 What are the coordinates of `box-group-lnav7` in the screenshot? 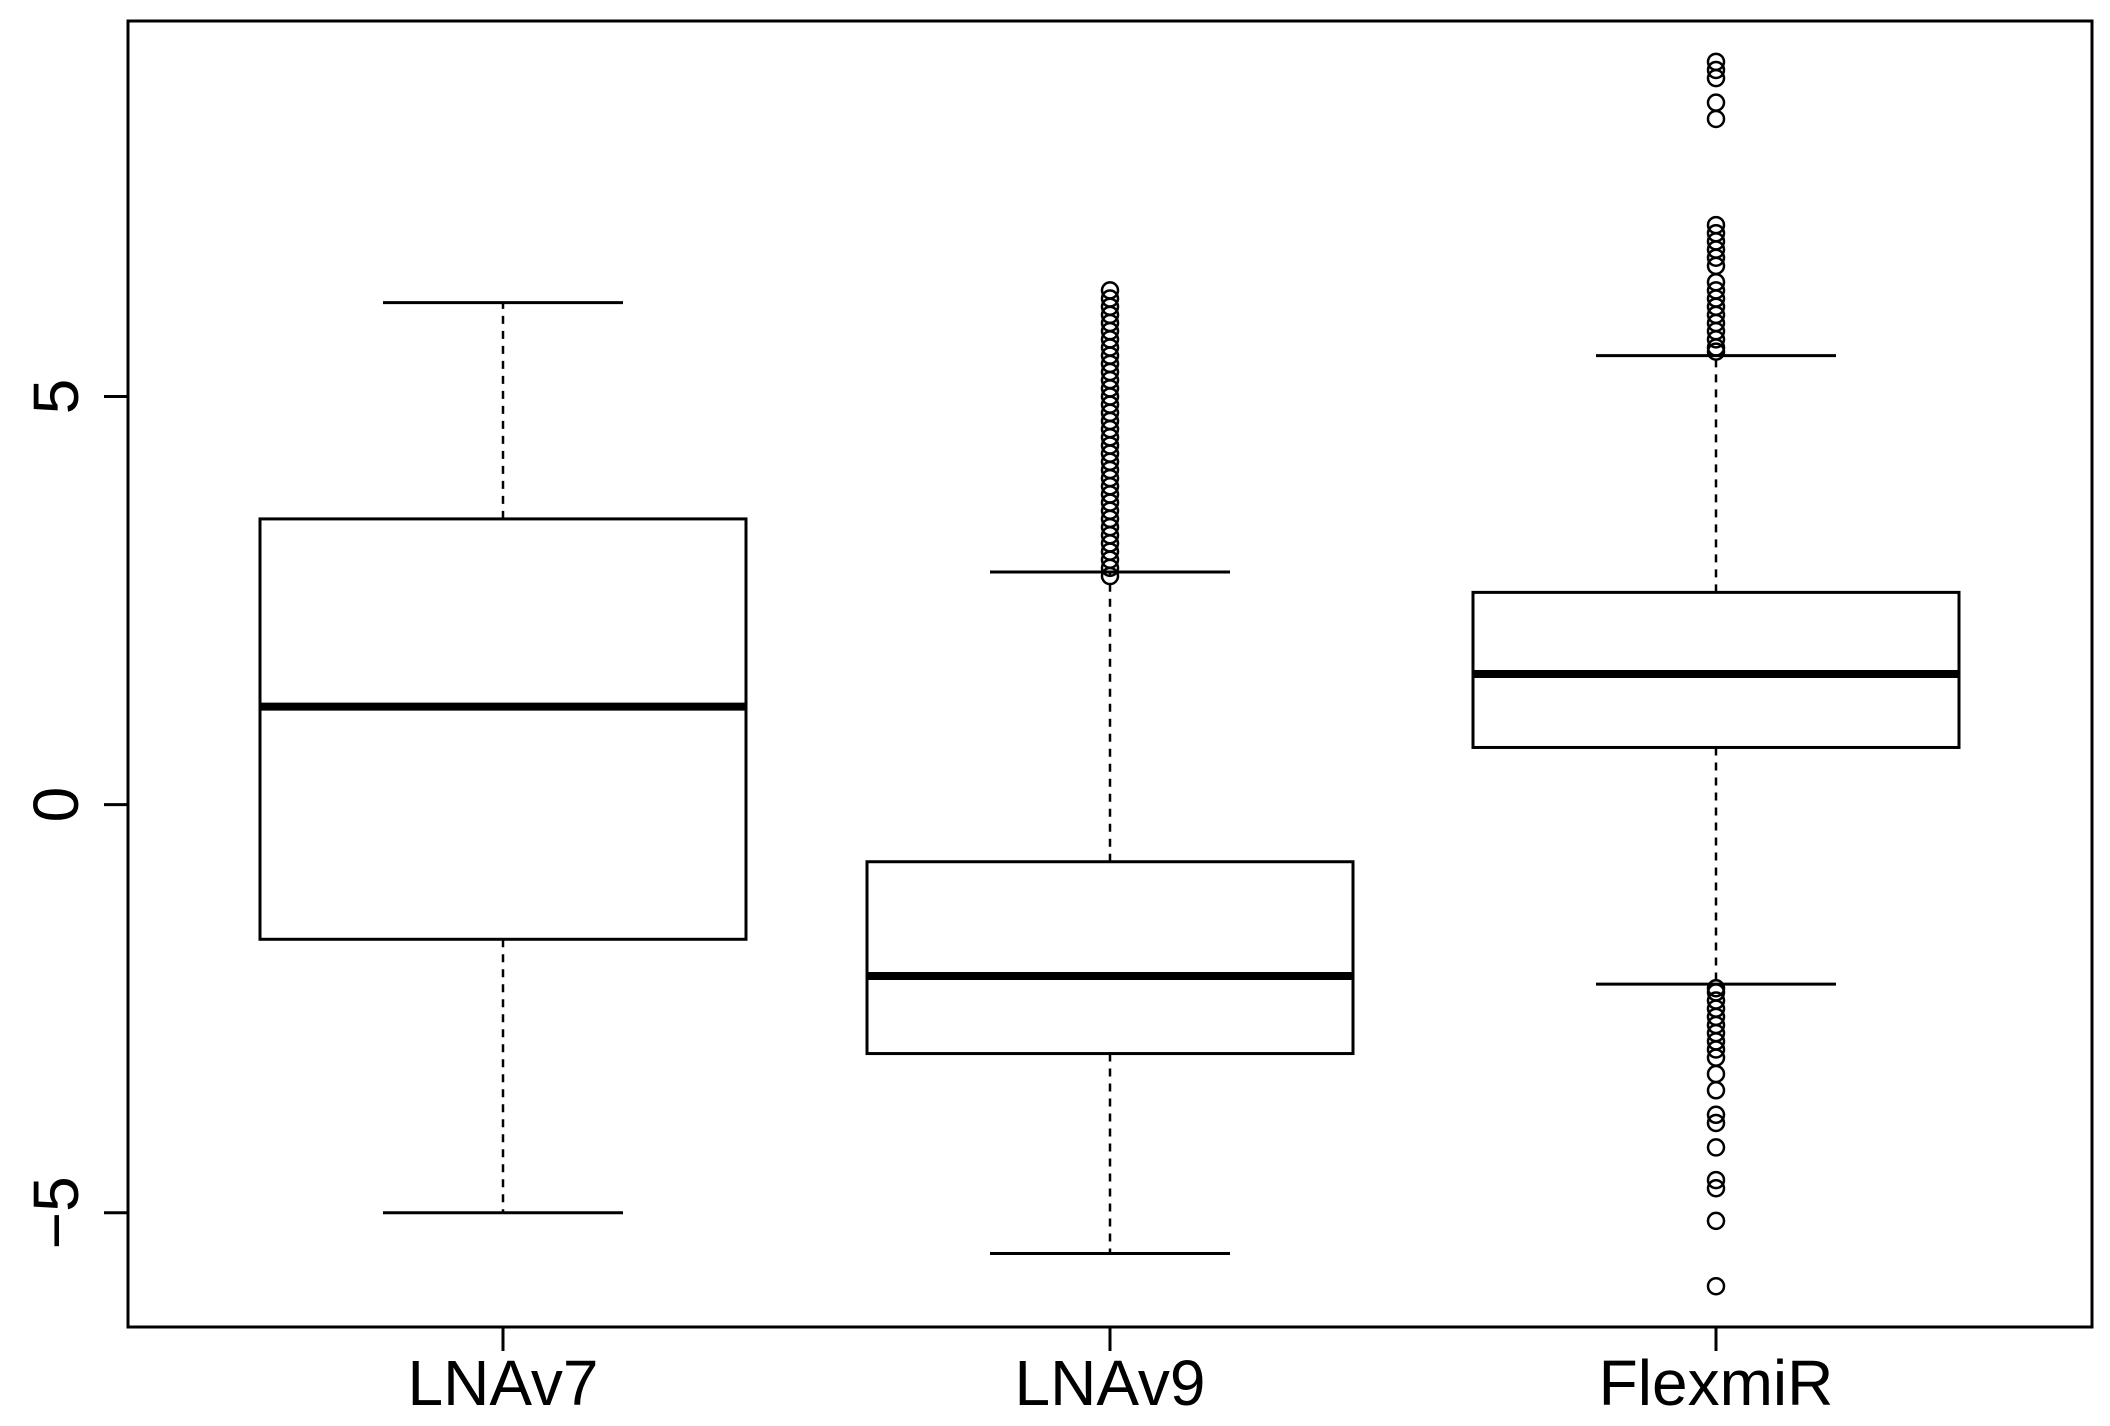 It's located at (503, 758).